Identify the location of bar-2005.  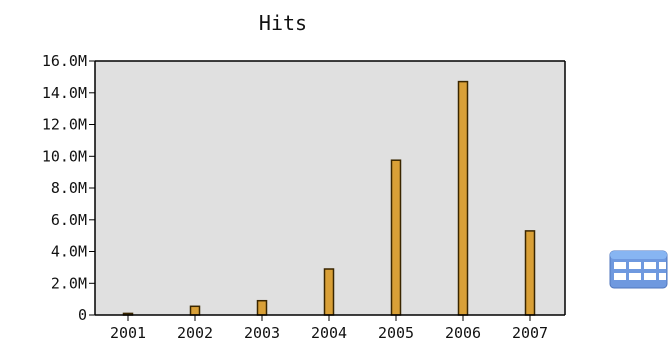
(396, 237).